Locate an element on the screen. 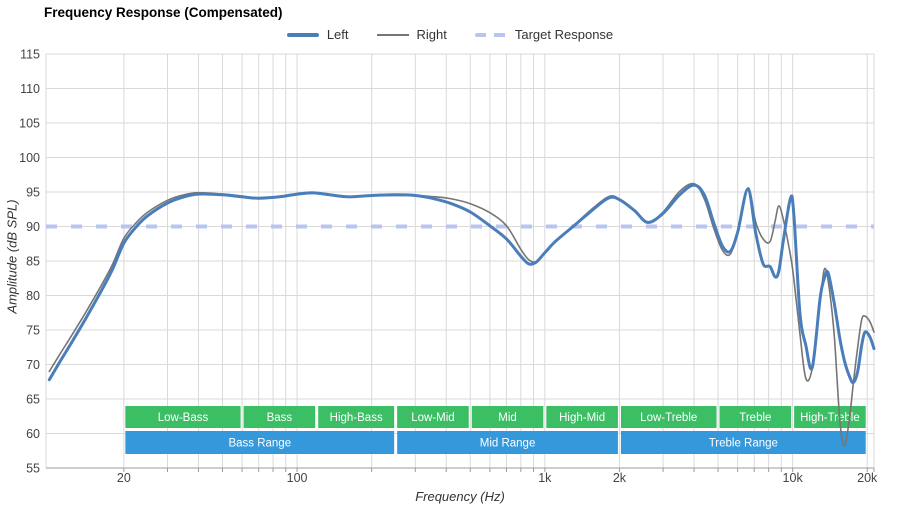 The image size is (900, 520). legend-item-target-response: Target Response is located at coordinates (544, 34).